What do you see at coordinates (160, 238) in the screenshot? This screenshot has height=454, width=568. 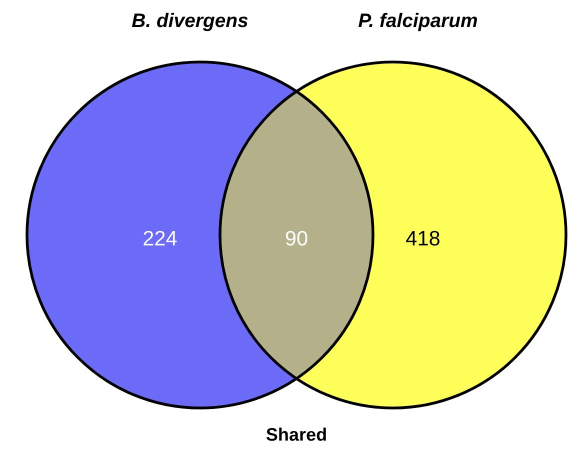 I see `data-label: 224` at bounding box center [160, 238].